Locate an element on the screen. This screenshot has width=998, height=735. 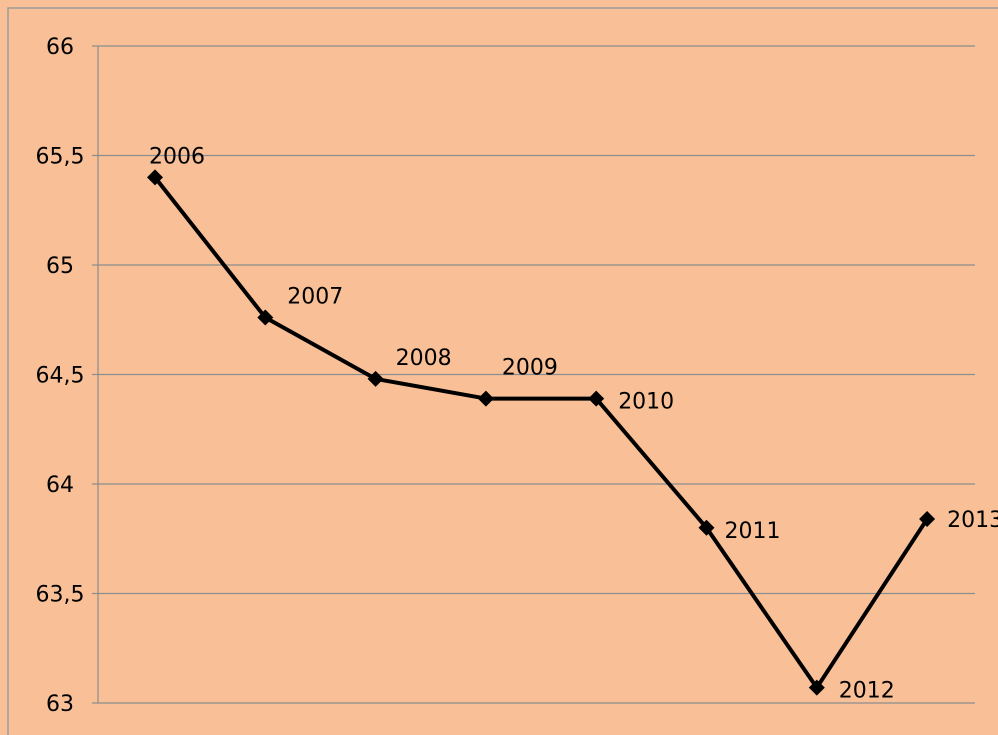
data-point-2011 is located at coordinates (706, 527).